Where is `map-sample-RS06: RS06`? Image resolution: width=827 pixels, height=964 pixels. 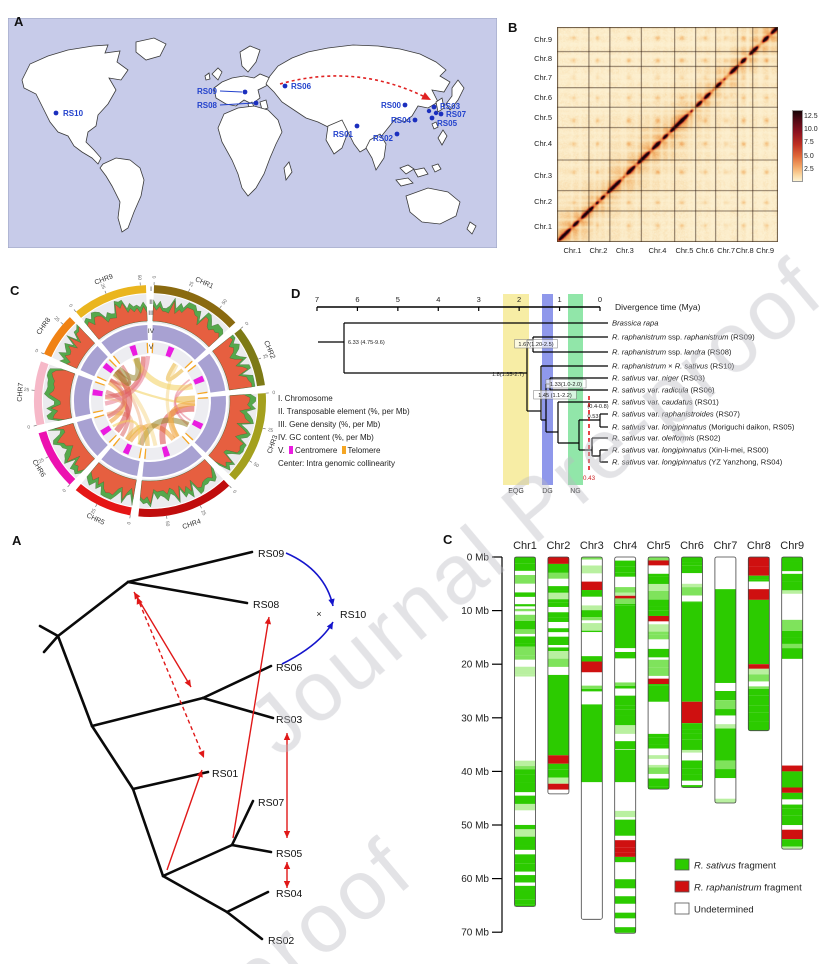 map-sample-RS06: RS06 is located at coordinates (297, 86).